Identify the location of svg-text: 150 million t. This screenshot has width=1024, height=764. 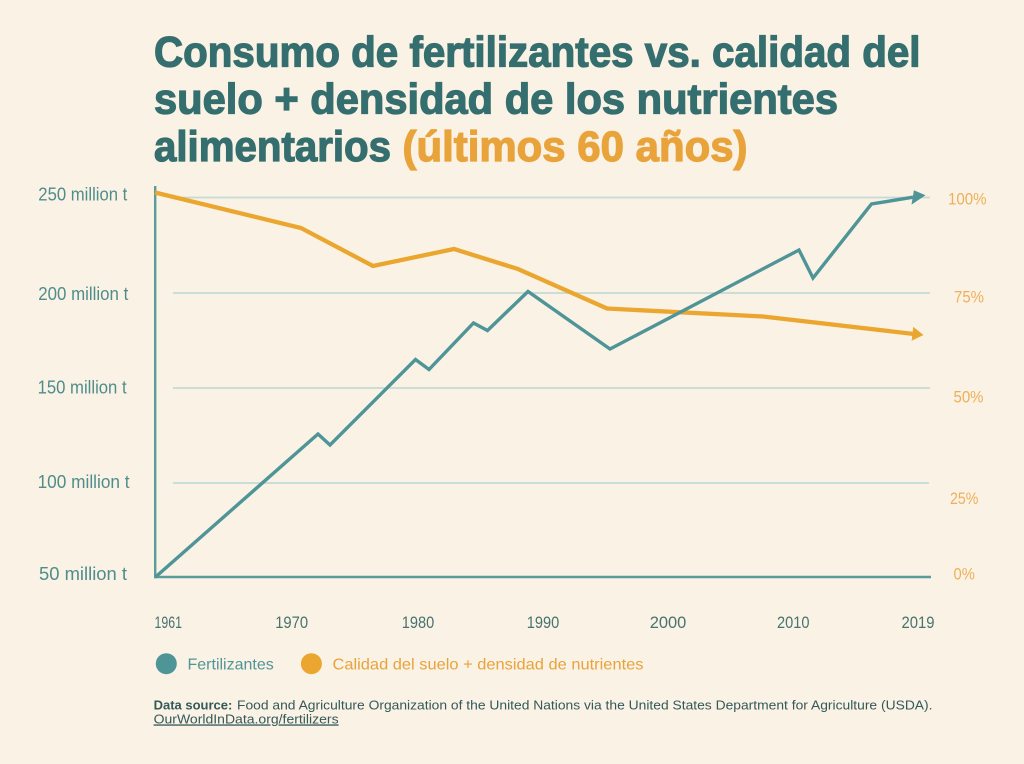
(82, 387).